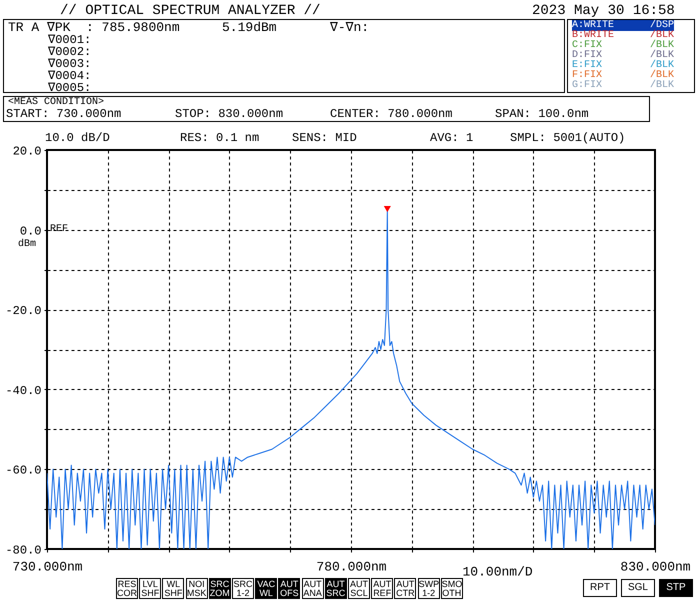  Describe the element at coordinates (324, 138) in the screenshot. I see `text: SENS: MID` at that location.